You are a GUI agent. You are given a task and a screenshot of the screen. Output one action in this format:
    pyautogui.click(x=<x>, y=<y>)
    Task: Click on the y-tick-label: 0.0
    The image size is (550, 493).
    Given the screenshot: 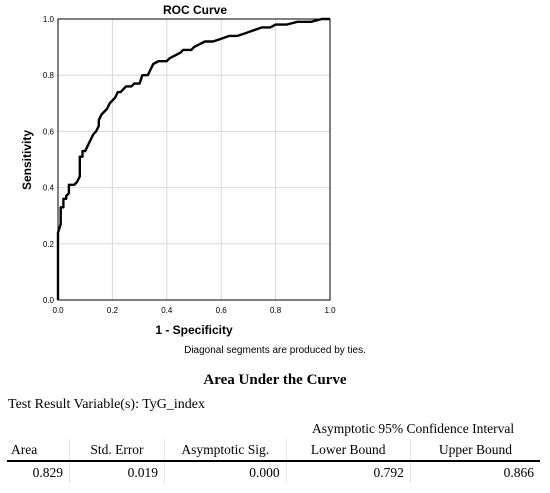 What is the action you would take?
    pyautogui.click(x=49, y=300)
    